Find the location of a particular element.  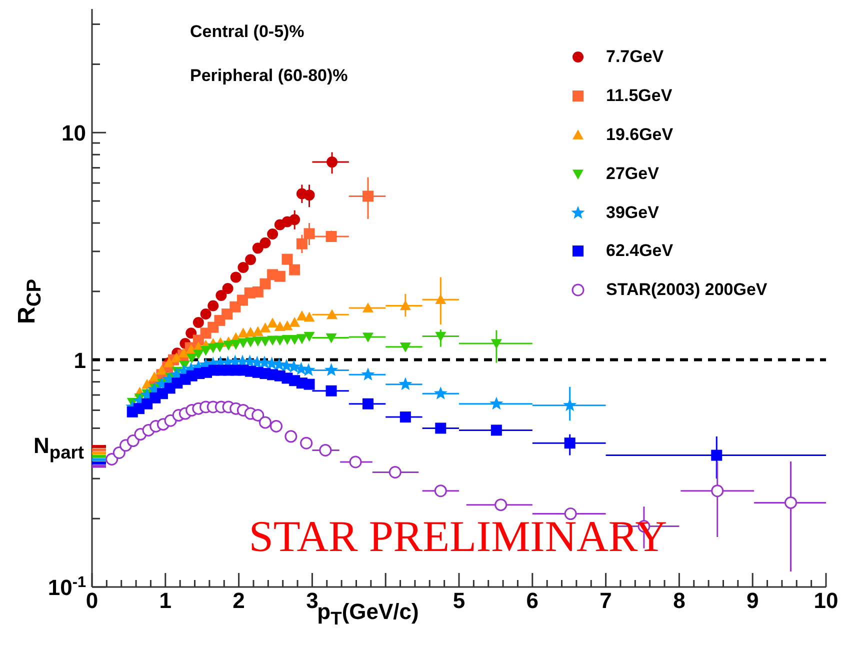

y-tick-label: 10$^{-1}$ is located at coordinates (67, 587).